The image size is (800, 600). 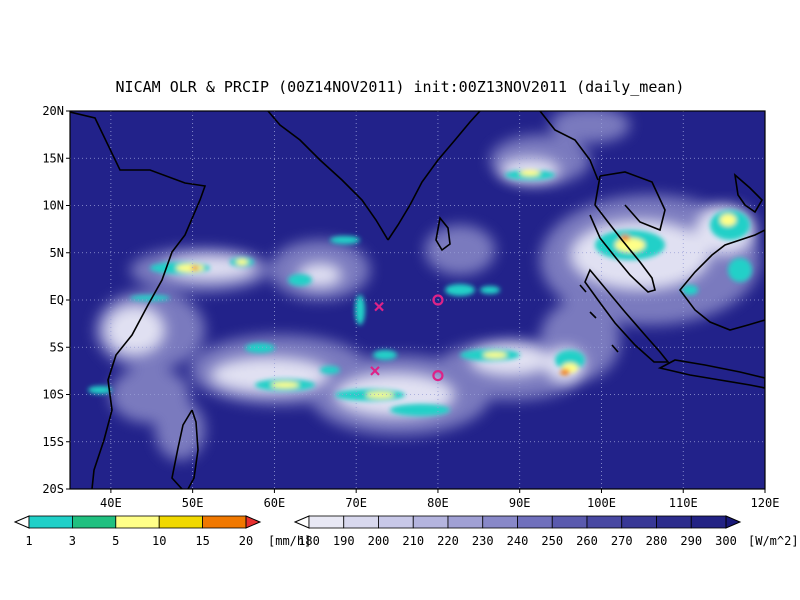 I want to click on lon-tick-label: 50E, so click(x=193, y=503).